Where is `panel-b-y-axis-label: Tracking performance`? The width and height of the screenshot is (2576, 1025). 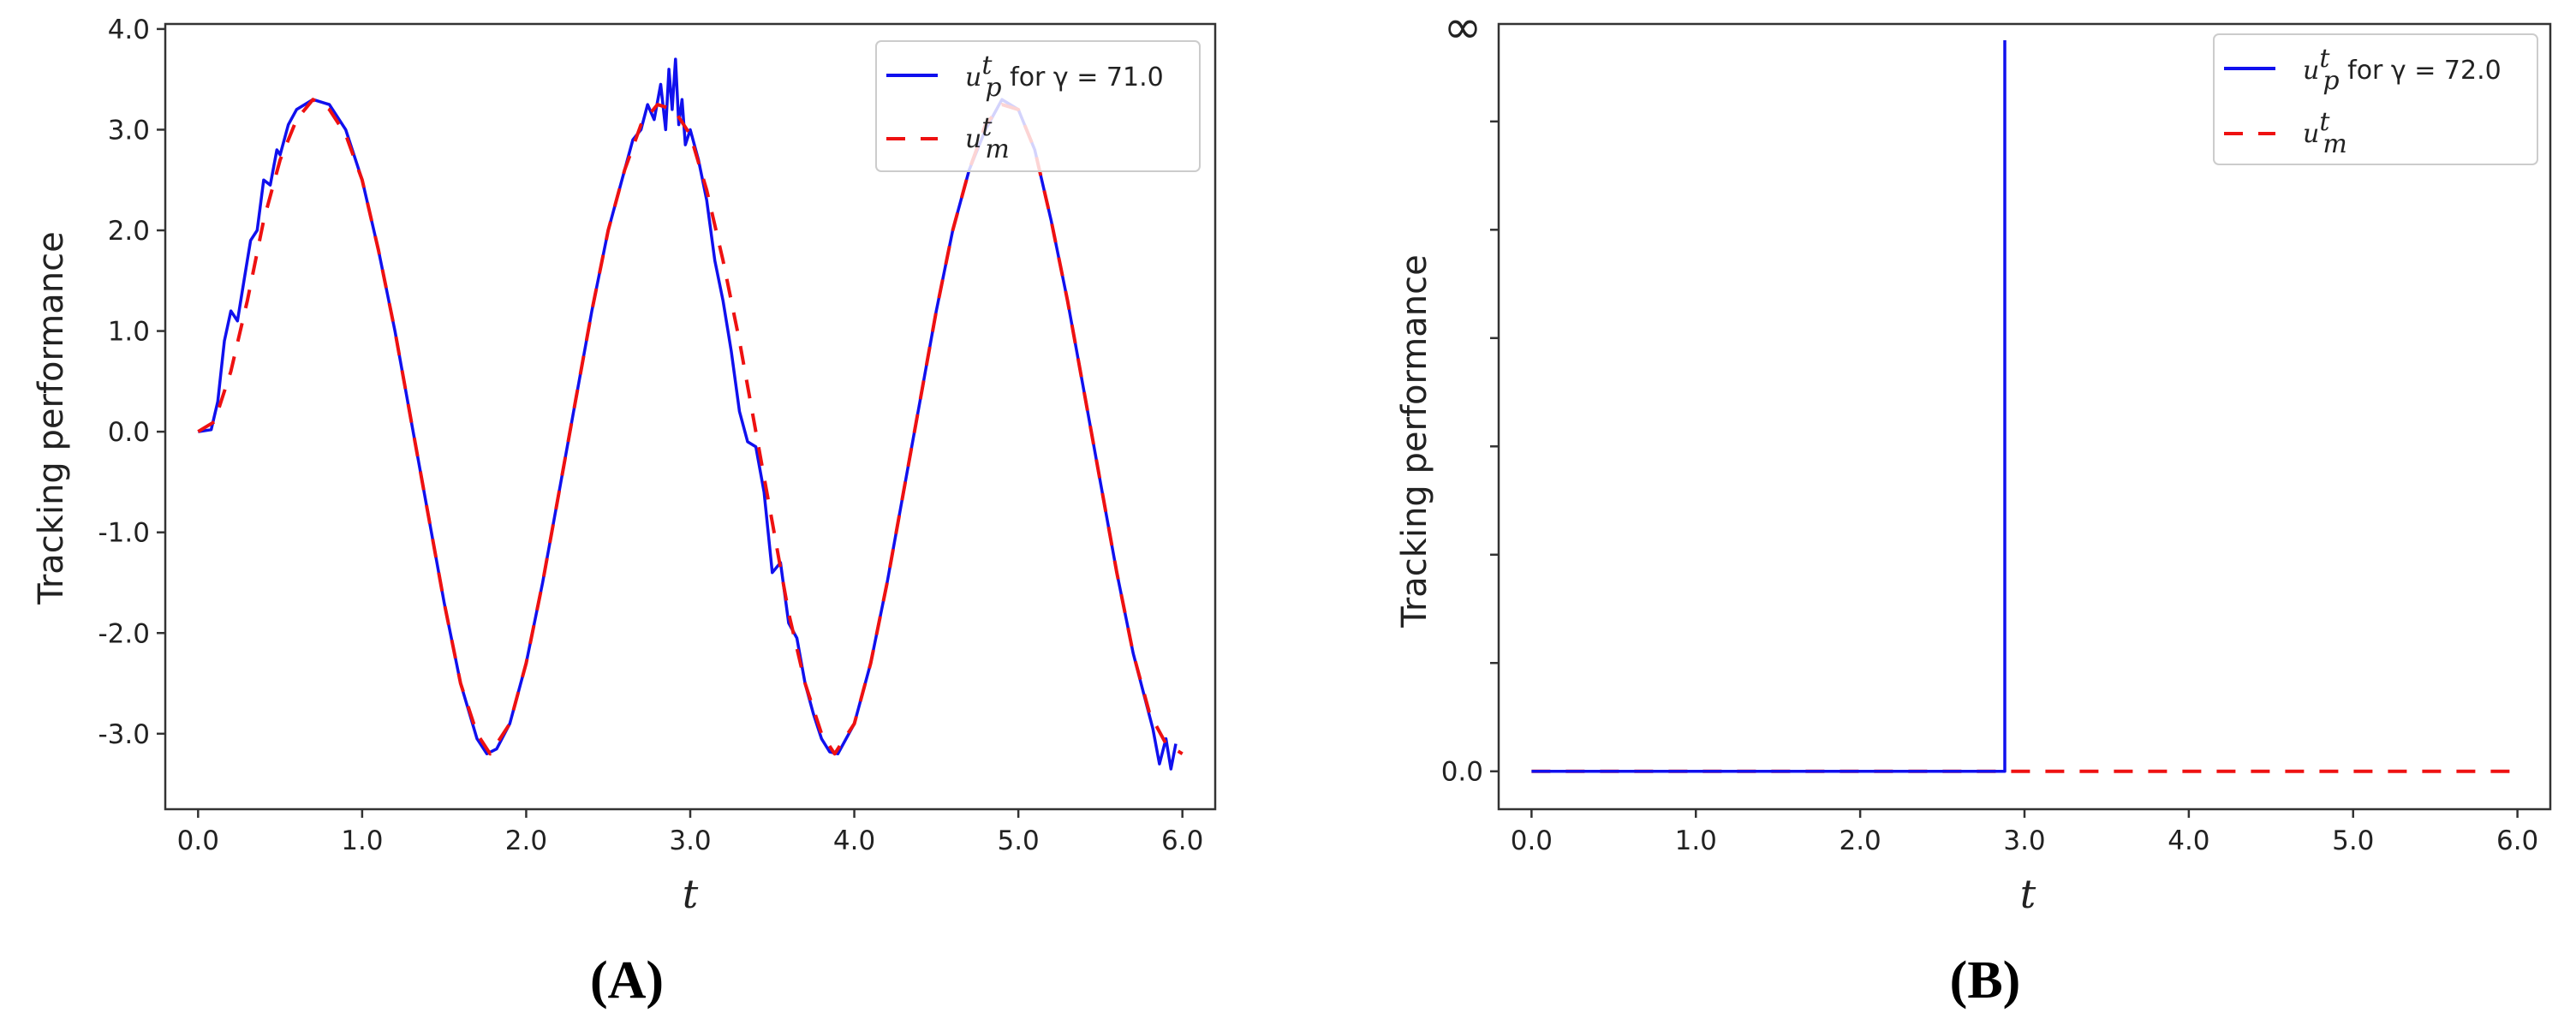
panel-b-y-axis-label: Tracking performance is located at coordinates (1415, 441).